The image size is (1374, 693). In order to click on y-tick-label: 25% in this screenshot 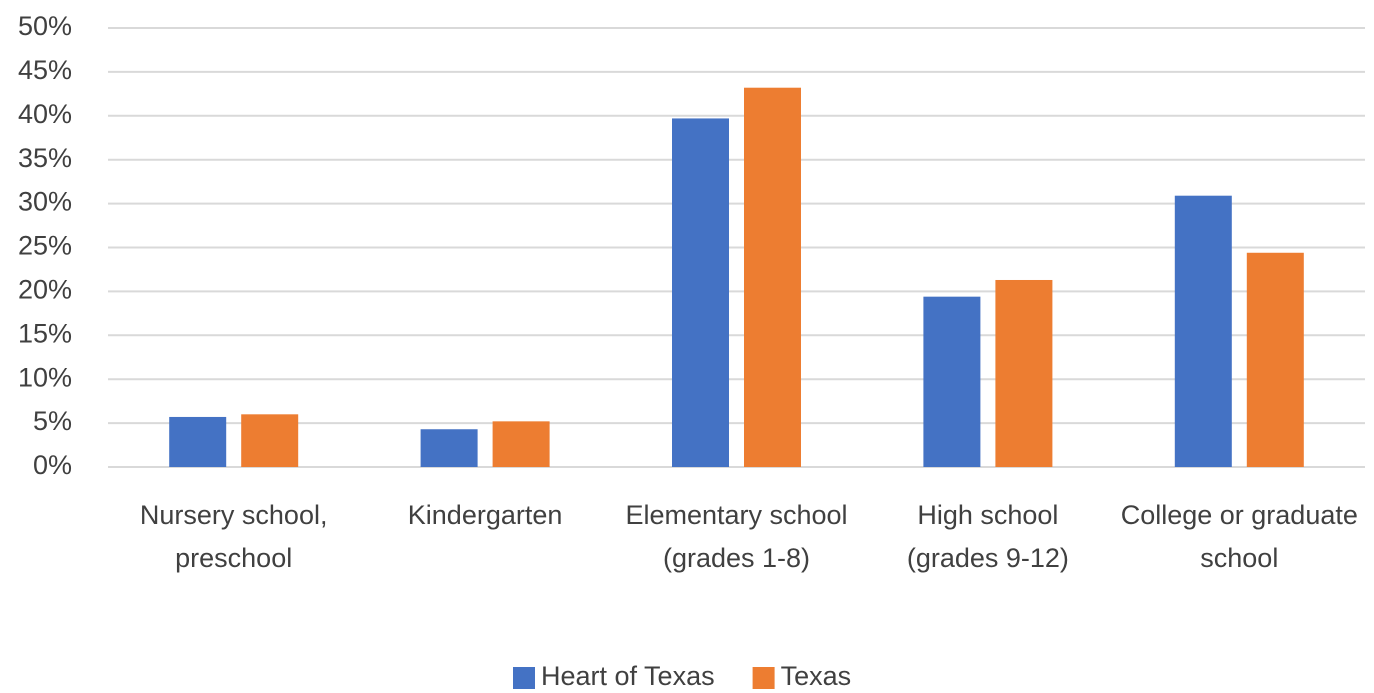, I will do `click(45, 246)`.